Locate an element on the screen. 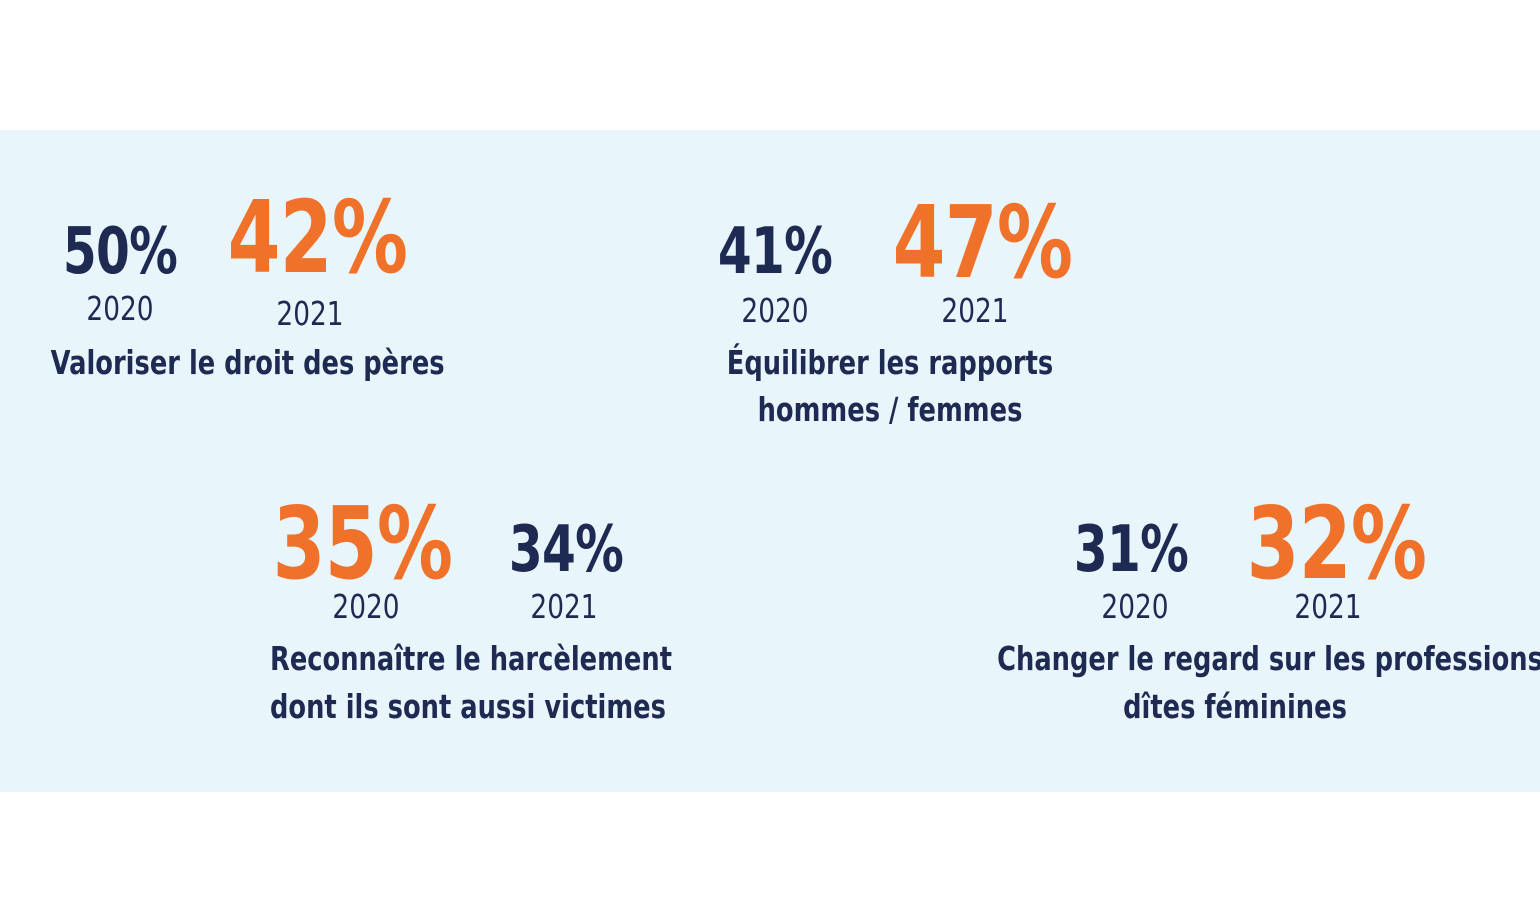  value-2021: 42% is located at coordinates (317, 237).